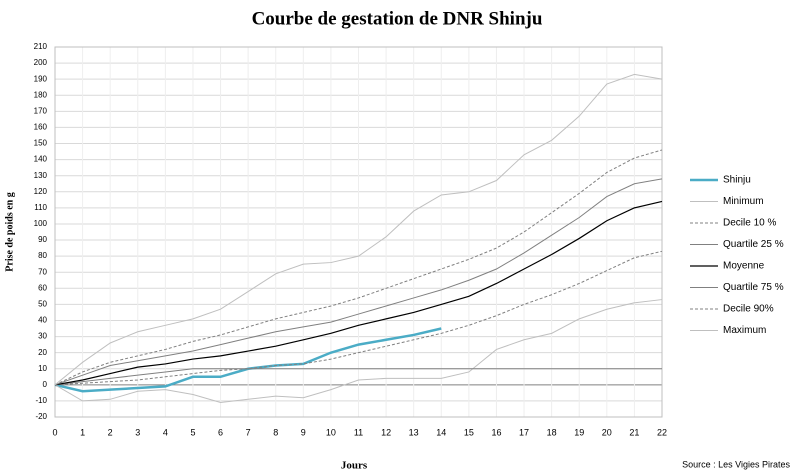  I want to click on x-tick-label: 1, so click(82, 432).